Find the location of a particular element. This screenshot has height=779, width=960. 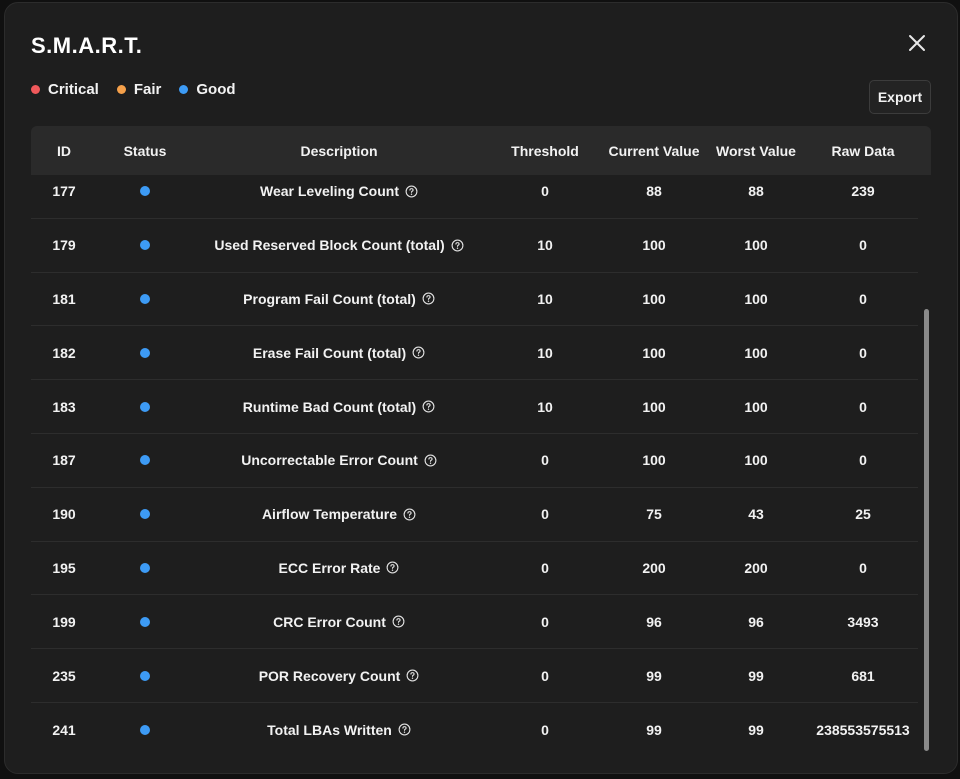

row-worst-value: 99 is located at coordinates (756, 675).